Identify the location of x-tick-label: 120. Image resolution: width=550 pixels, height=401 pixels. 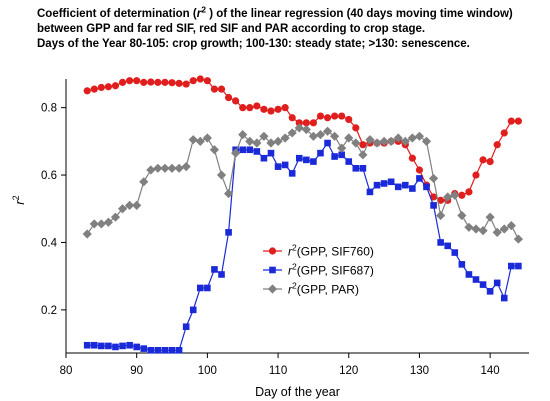
(348, 371).